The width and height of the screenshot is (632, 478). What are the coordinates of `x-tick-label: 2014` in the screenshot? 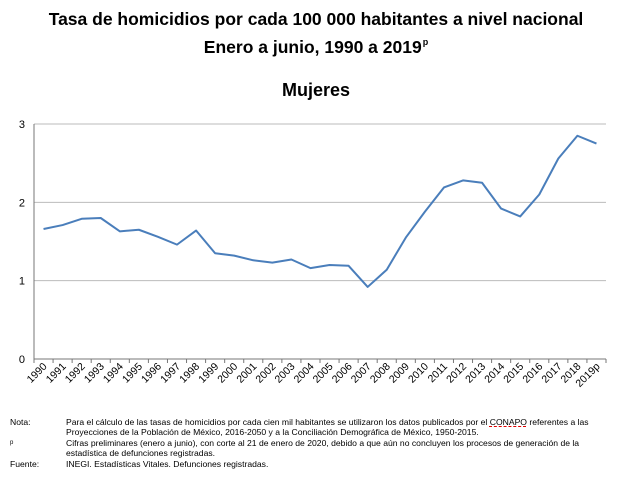 It's located at (494, 373).